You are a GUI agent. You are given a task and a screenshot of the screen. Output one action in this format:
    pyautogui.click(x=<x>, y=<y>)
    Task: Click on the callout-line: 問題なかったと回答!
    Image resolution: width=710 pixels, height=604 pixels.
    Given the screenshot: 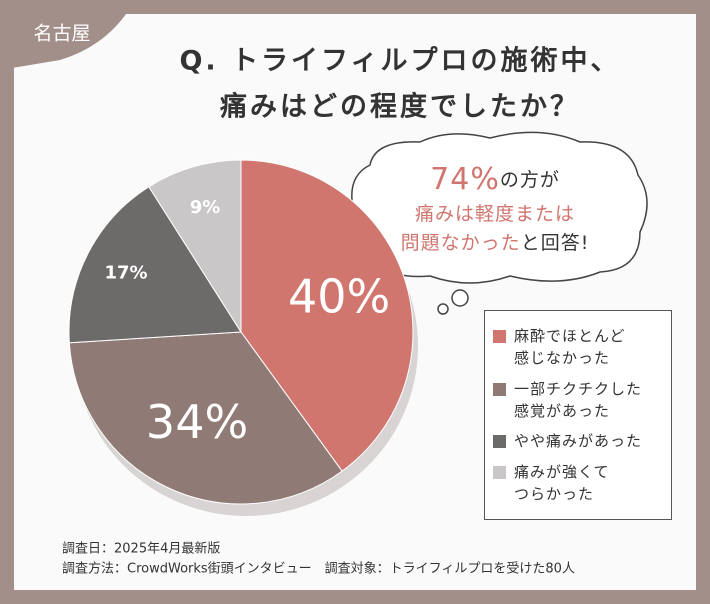 What is the action you would take?
    pyautogui.click(x=495, y=243)
    